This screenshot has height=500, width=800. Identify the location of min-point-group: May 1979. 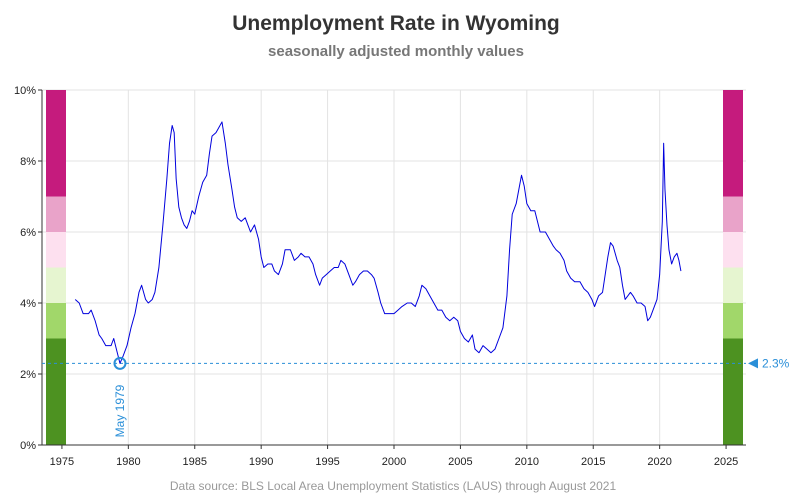
(120, 396).